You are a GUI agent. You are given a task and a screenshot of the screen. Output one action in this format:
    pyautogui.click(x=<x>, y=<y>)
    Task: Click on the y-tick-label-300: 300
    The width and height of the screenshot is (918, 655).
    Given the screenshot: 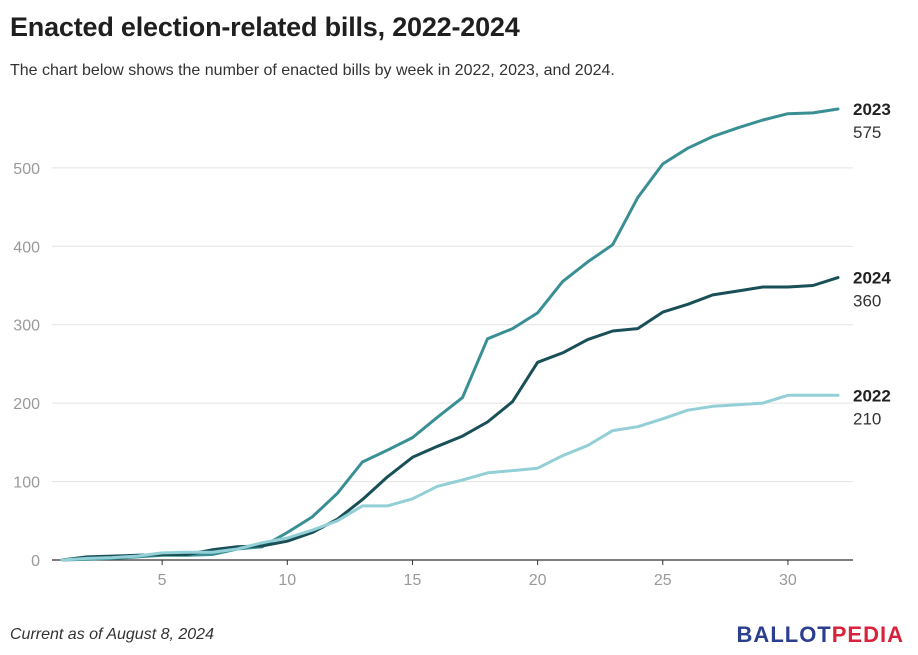 What is the action you would take?
    pyautogui.click(x=26, y=326)
    